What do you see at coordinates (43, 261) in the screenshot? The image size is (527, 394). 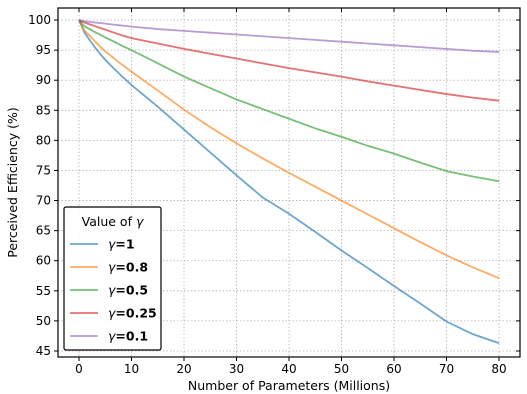 I see `y-tick-label: 60` at bounding box center [43, 261].